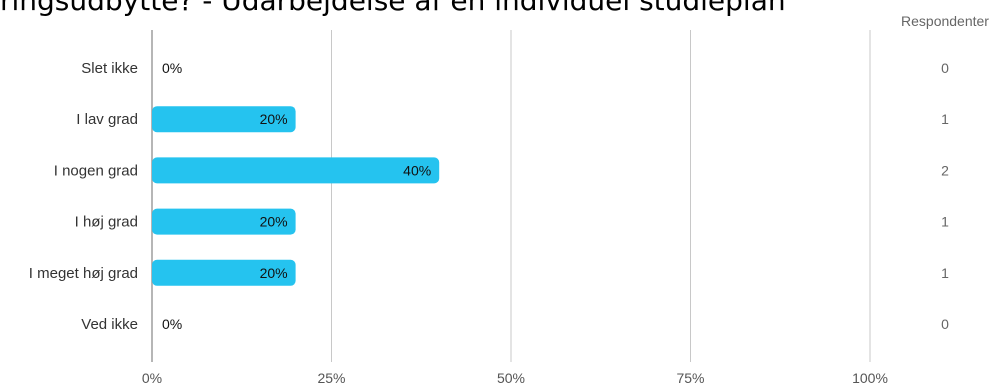  What do you see at coordinates (83, 273) in the screenshot?
I see `category-label: I meget høj grad` at bounding box center [83, 273].